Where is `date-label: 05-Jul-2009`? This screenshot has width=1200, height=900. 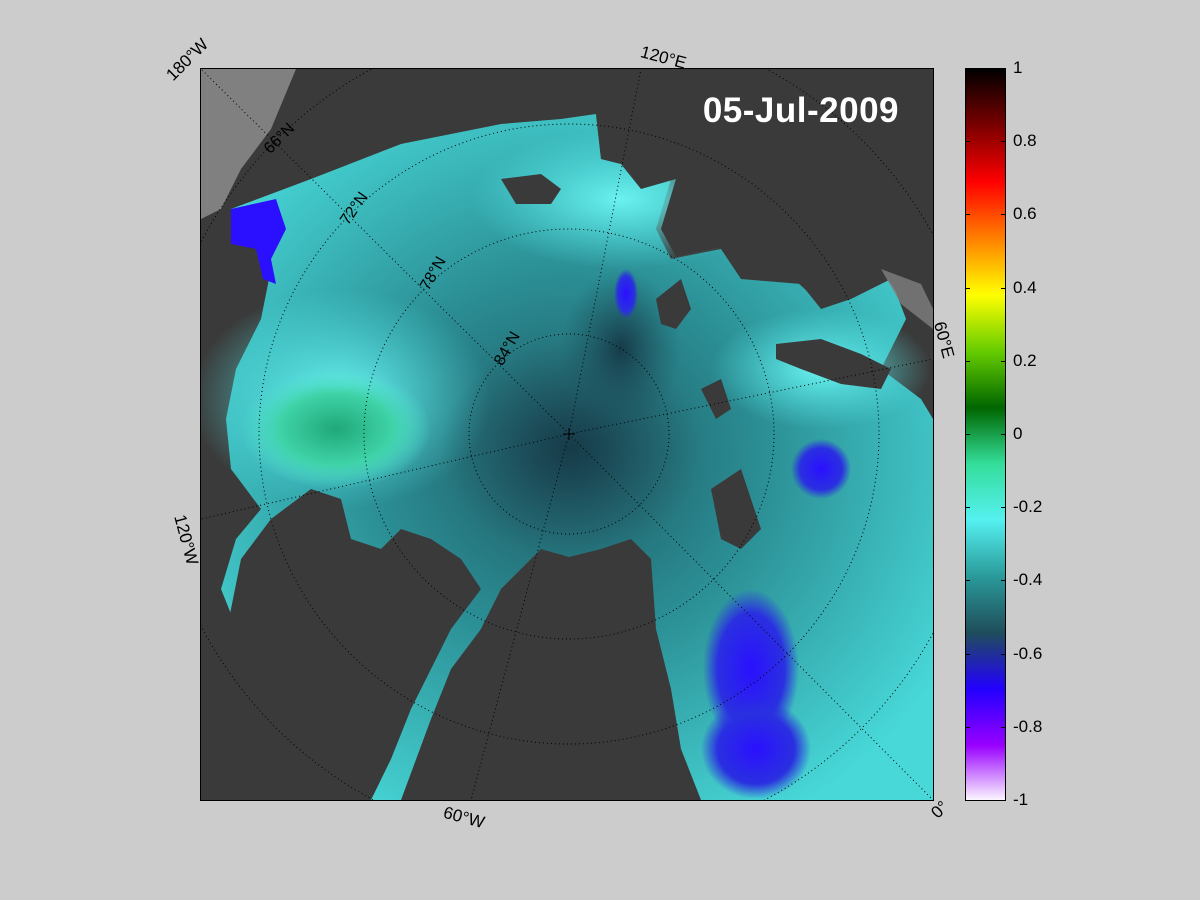 date-label: 05-Jul-2009 is located at coordinates (800, 110).